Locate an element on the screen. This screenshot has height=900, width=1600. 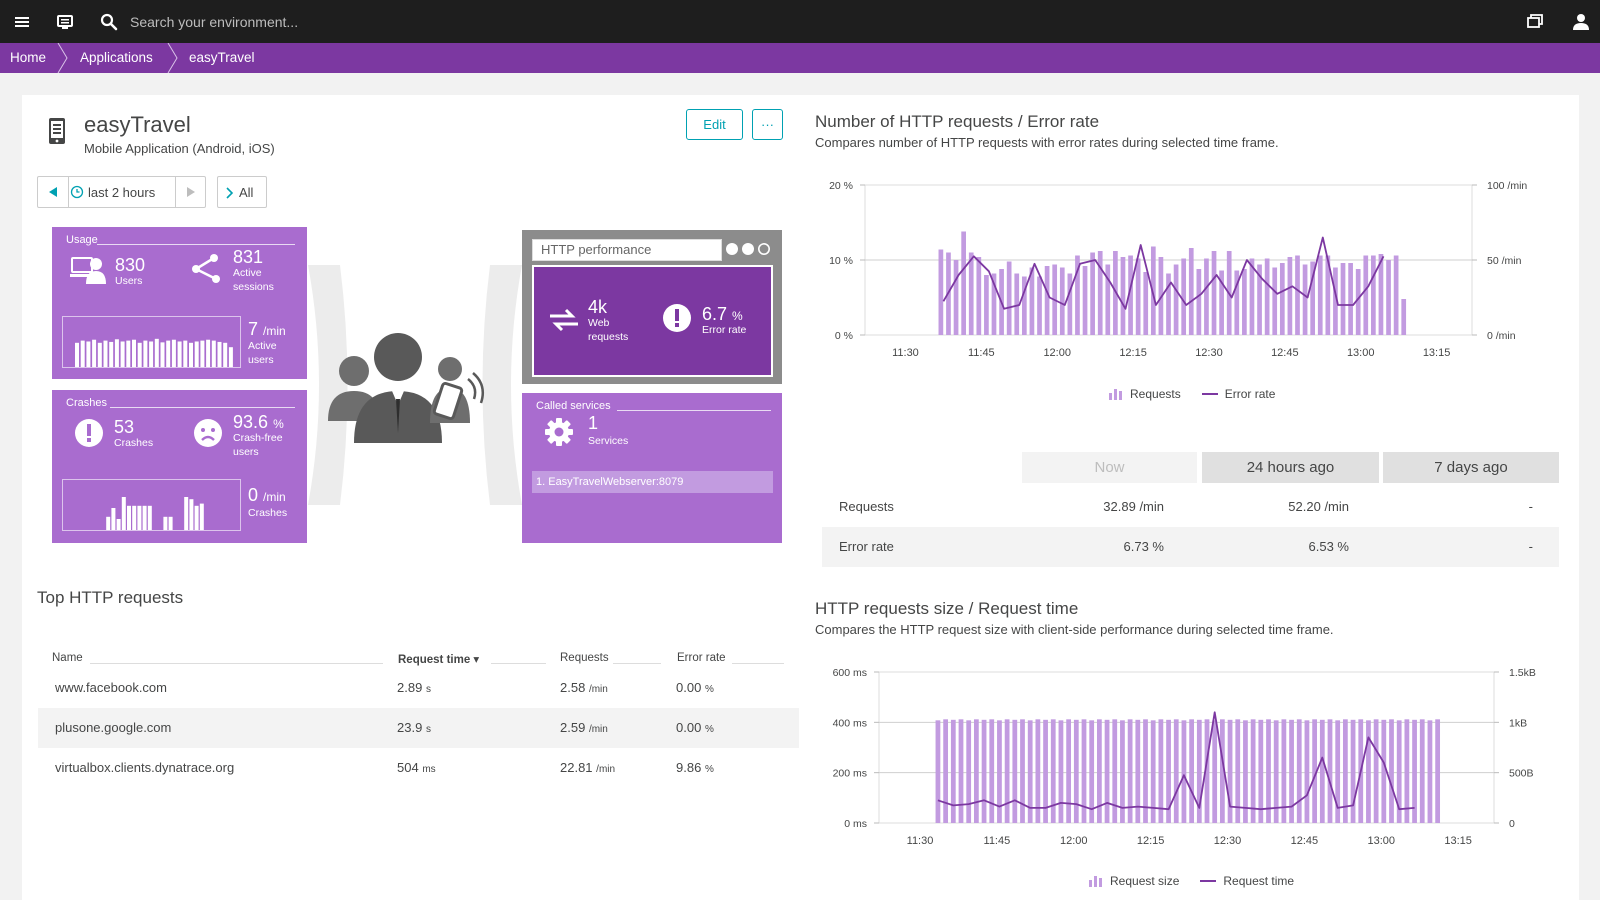
search-icon is located at coordinates (109, 22).